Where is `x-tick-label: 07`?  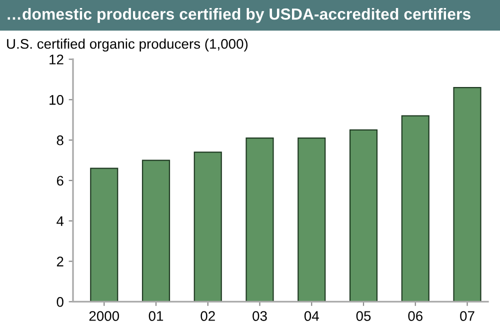 x-tick-label: 07 is located at coordinates (467, 316).